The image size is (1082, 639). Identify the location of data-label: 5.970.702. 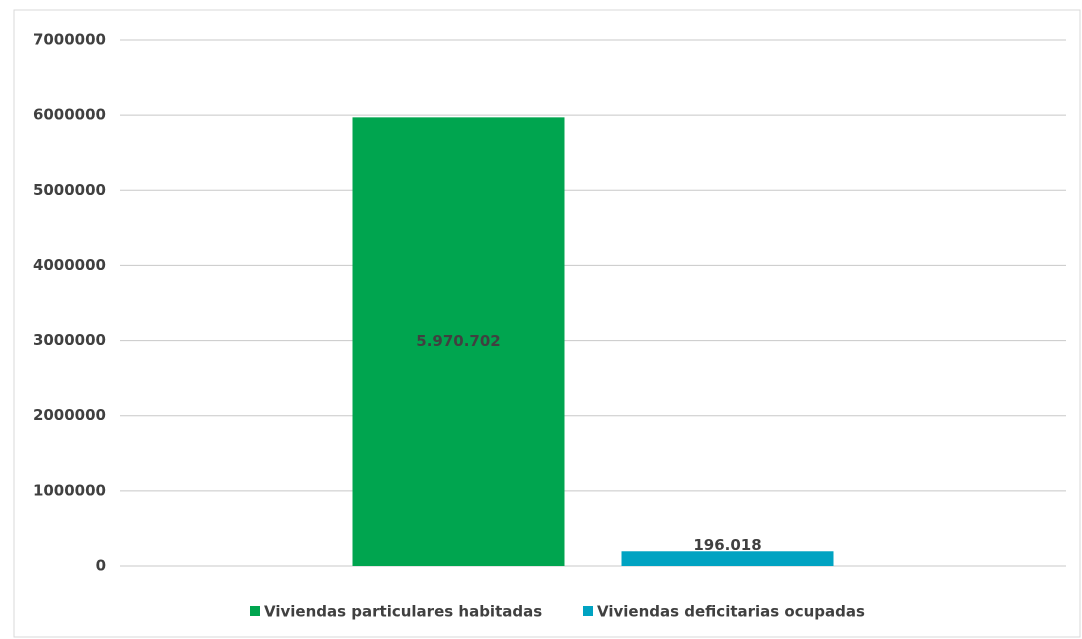
(458, 341).